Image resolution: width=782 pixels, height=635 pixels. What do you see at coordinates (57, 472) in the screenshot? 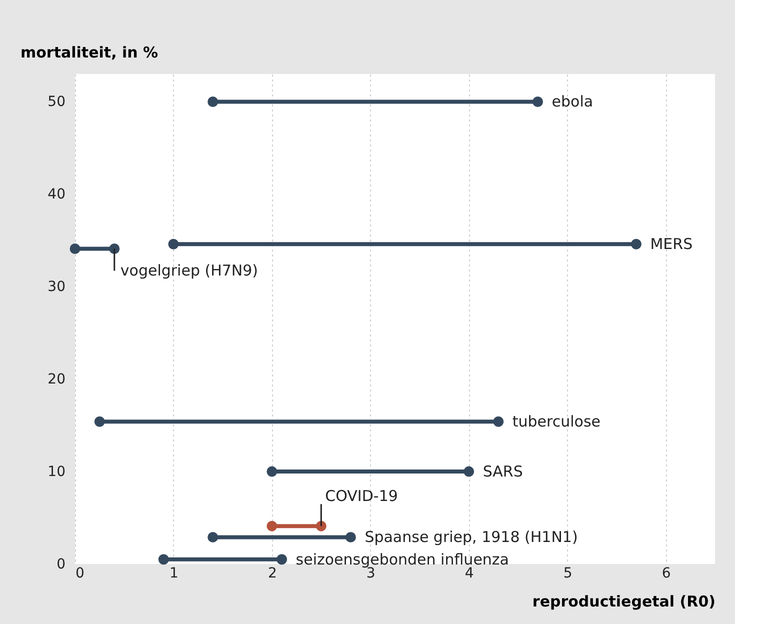
I see `y-tick-label: 10` at bounding box center [57, 472].